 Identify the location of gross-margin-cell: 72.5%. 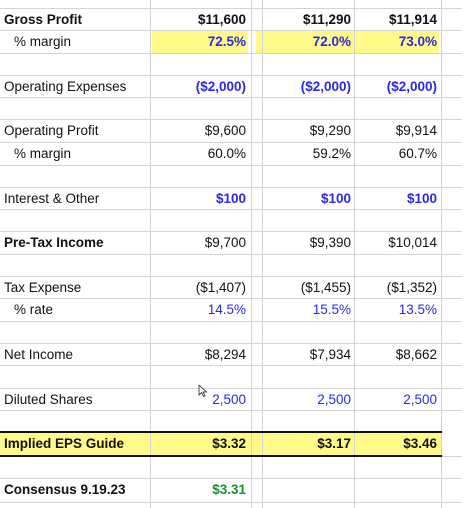
(226, 41).